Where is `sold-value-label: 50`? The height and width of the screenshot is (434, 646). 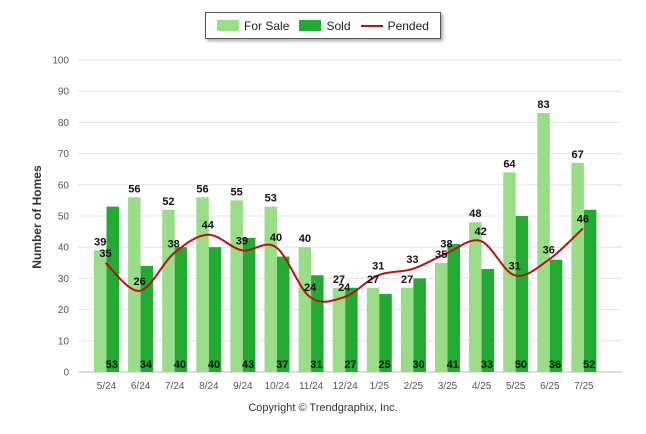
sold-value-label: 50 is located at coordinates (521, 365).